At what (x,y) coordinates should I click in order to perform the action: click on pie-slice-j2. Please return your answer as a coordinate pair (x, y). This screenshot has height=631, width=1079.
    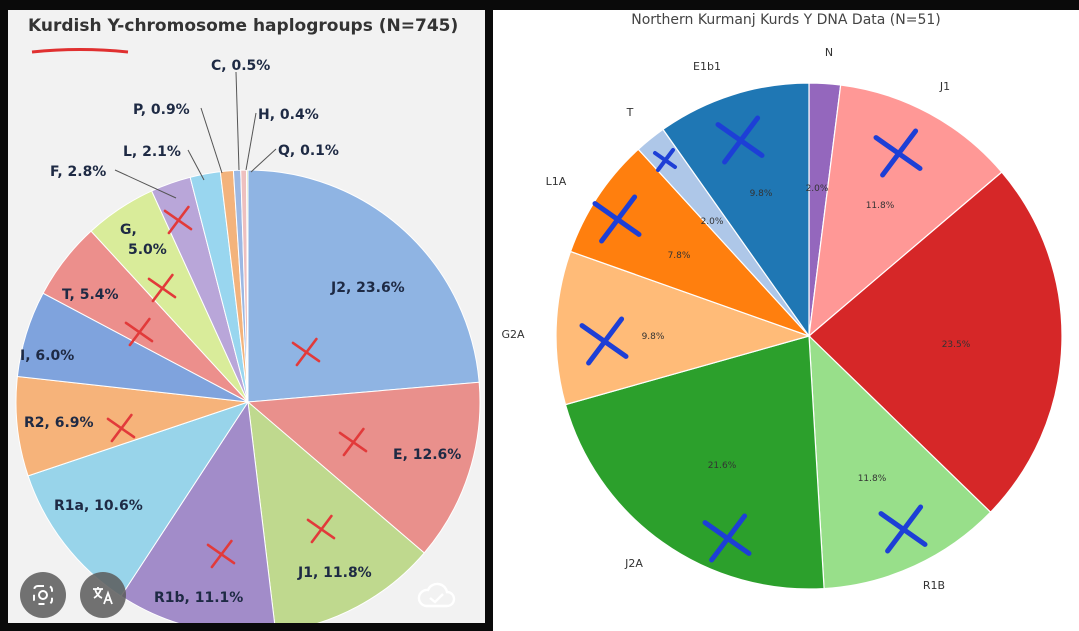
    Looking at the image, I should click on (363, 286).